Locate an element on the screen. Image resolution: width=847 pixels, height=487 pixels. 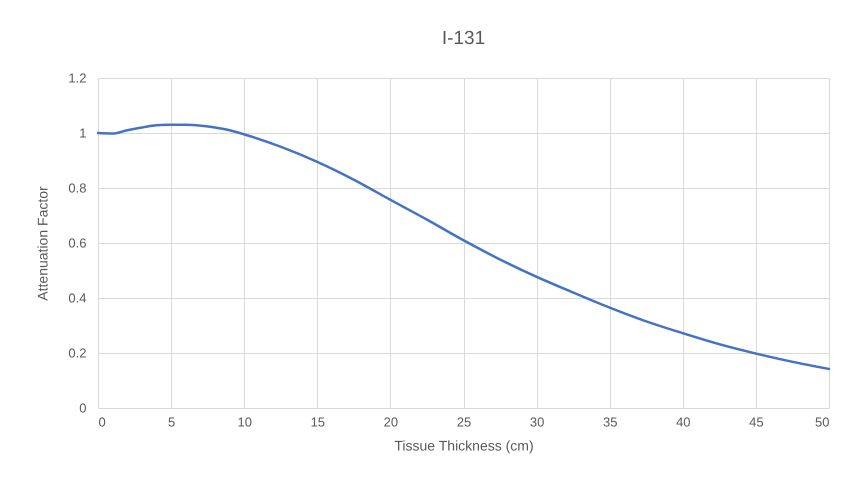
x-tick-label: 15 is located at coordinates (318, 422).